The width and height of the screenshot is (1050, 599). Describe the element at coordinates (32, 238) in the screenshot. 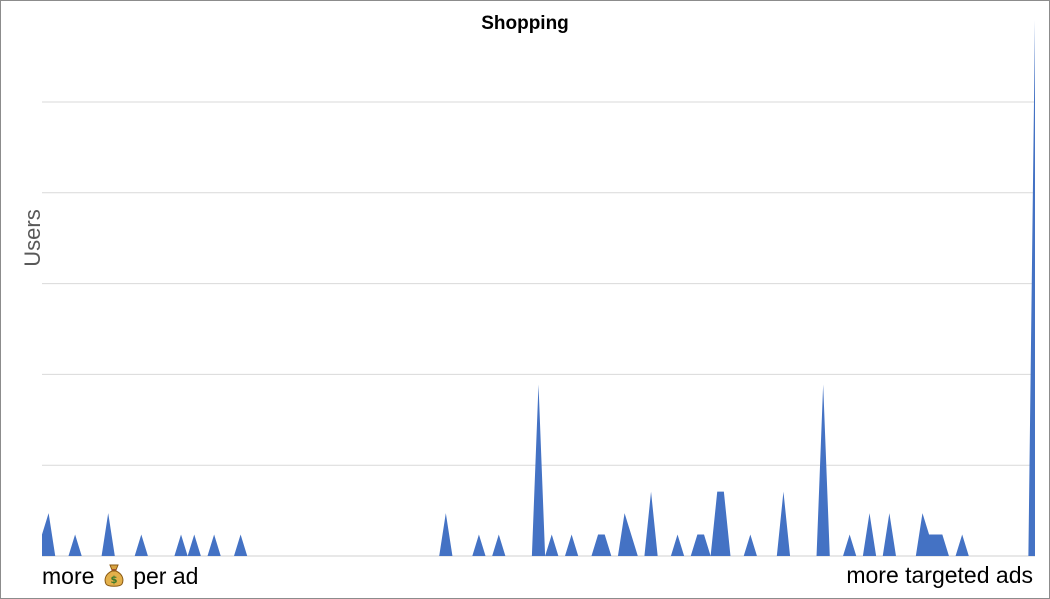

I see `y-axis-label: Users` at that location.